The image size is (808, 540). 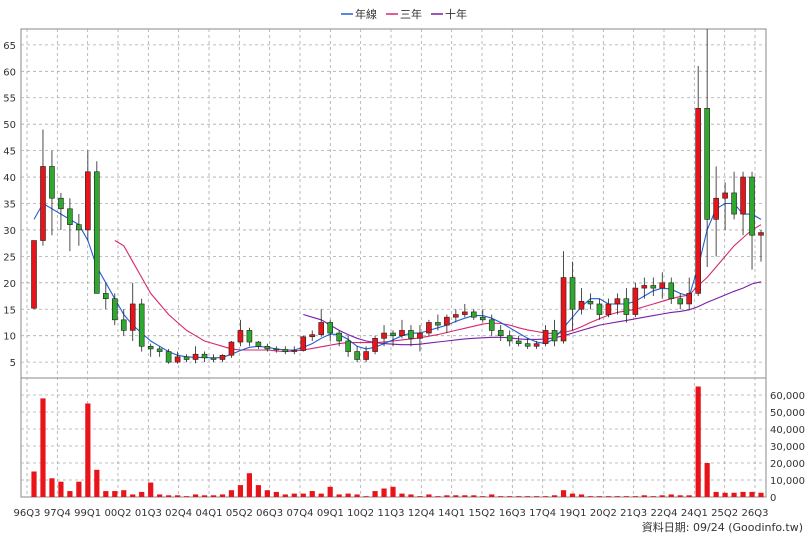 I want to click on price-tick-label: 10, so click(x=9, y=337).